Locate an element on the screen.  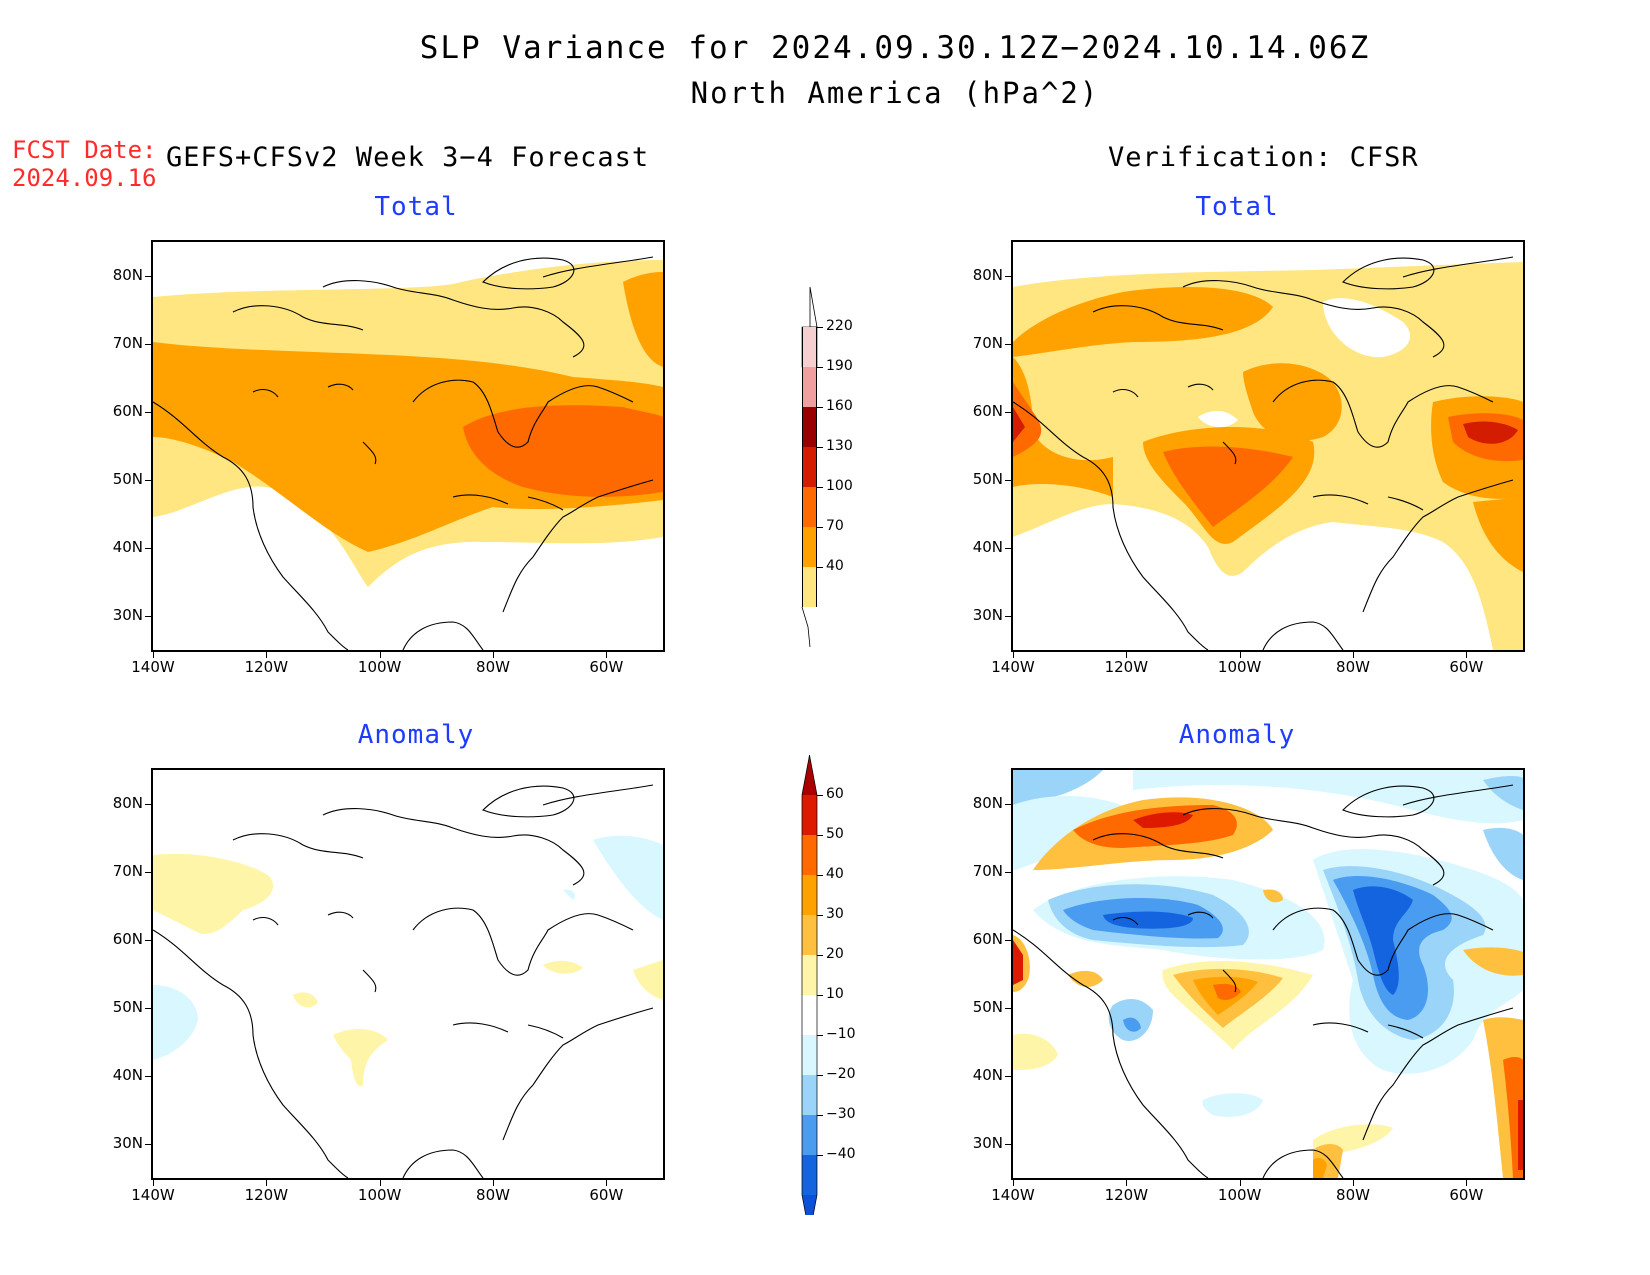
total-colorbar-label: 100 is located at coordinates (839, 486).